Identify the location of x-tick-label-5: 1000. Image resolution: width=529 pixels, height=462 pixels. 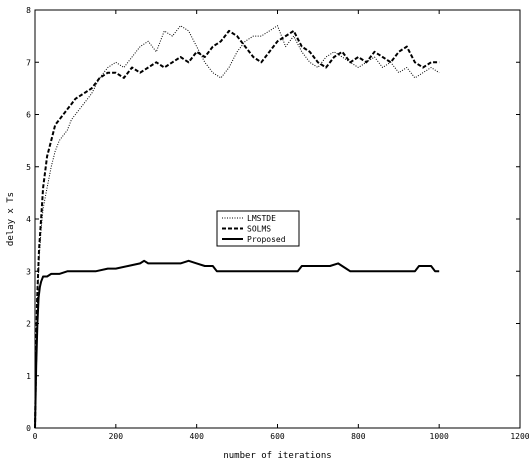
(439, 436).